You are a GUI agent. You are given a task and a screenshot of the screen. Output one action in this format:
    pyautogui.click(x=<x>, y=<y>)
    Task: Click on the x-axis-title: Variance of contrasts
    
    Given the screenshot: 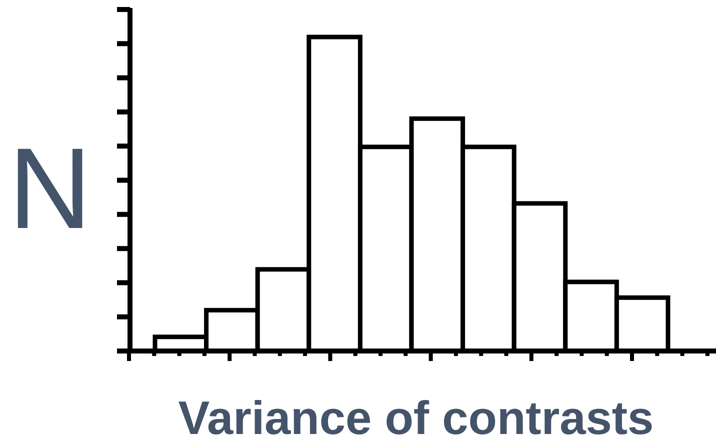 What is the action you would take?
    pyautogui.click(x=416, y=415)
    